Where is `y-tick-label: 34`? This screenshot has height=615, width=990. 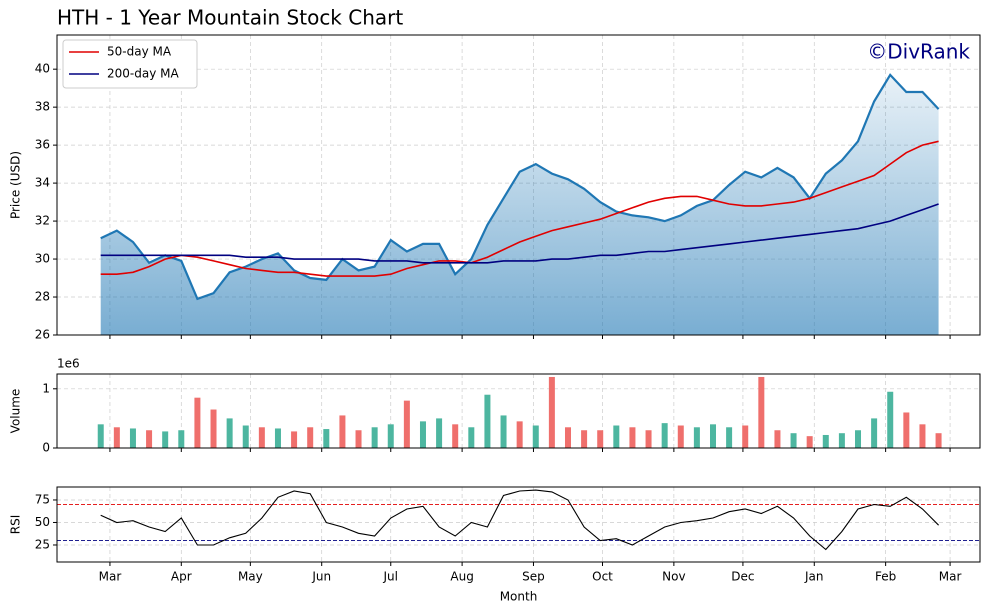
y-tick-label: 34 is located at coordinates (42, 183).